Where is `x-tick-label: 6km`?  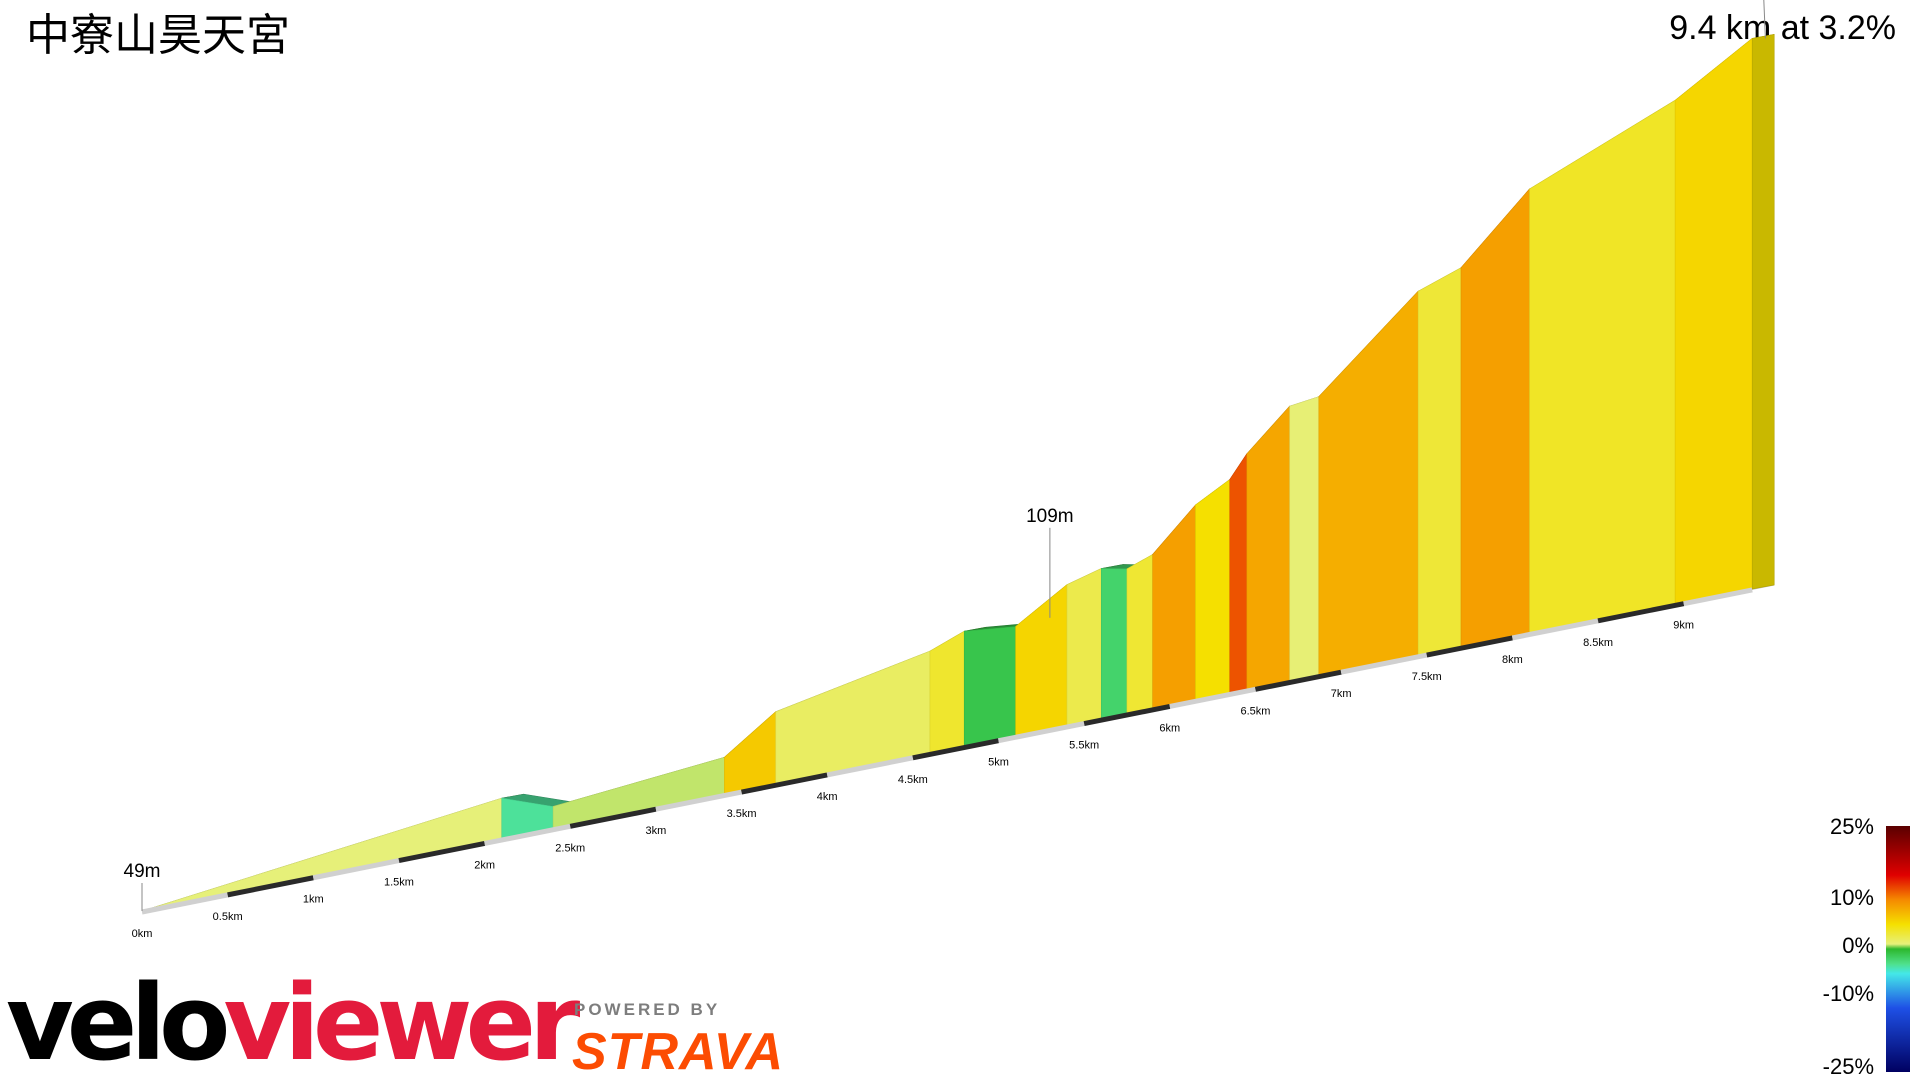 x-tick-label: 6km is located at coordinates (1169, 728).